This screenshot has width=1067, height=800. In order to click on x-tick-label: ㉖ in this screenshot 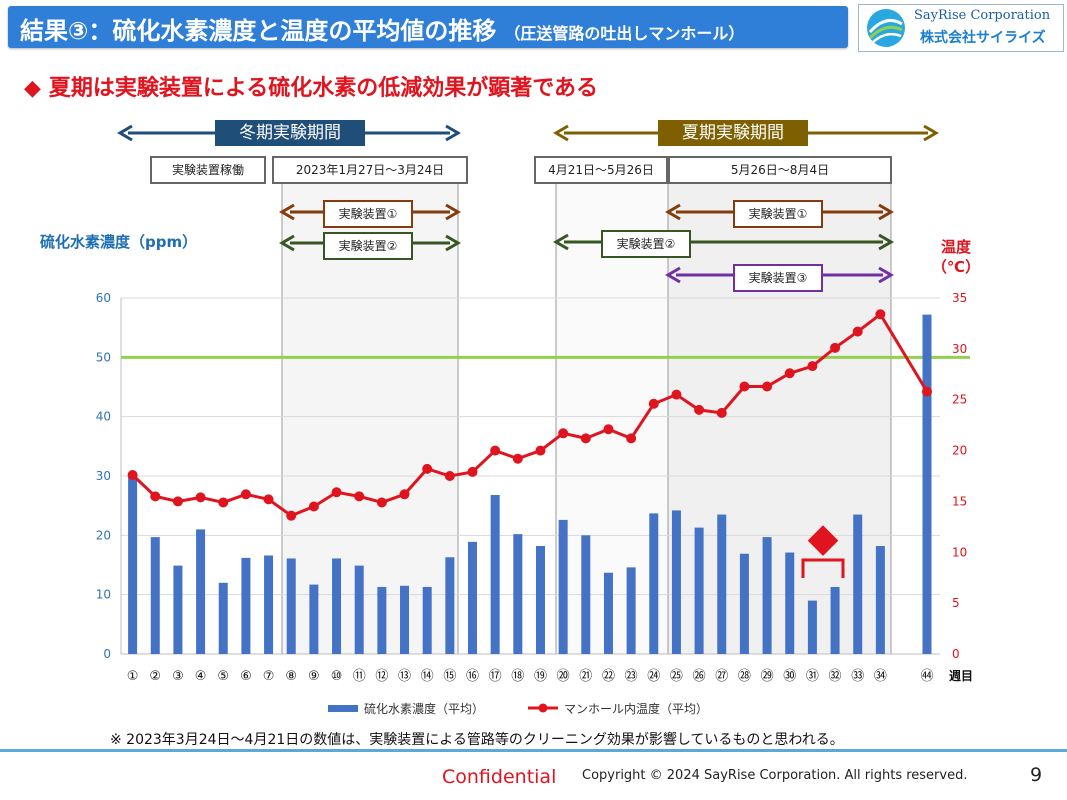, I will do `click(699, 676)`.